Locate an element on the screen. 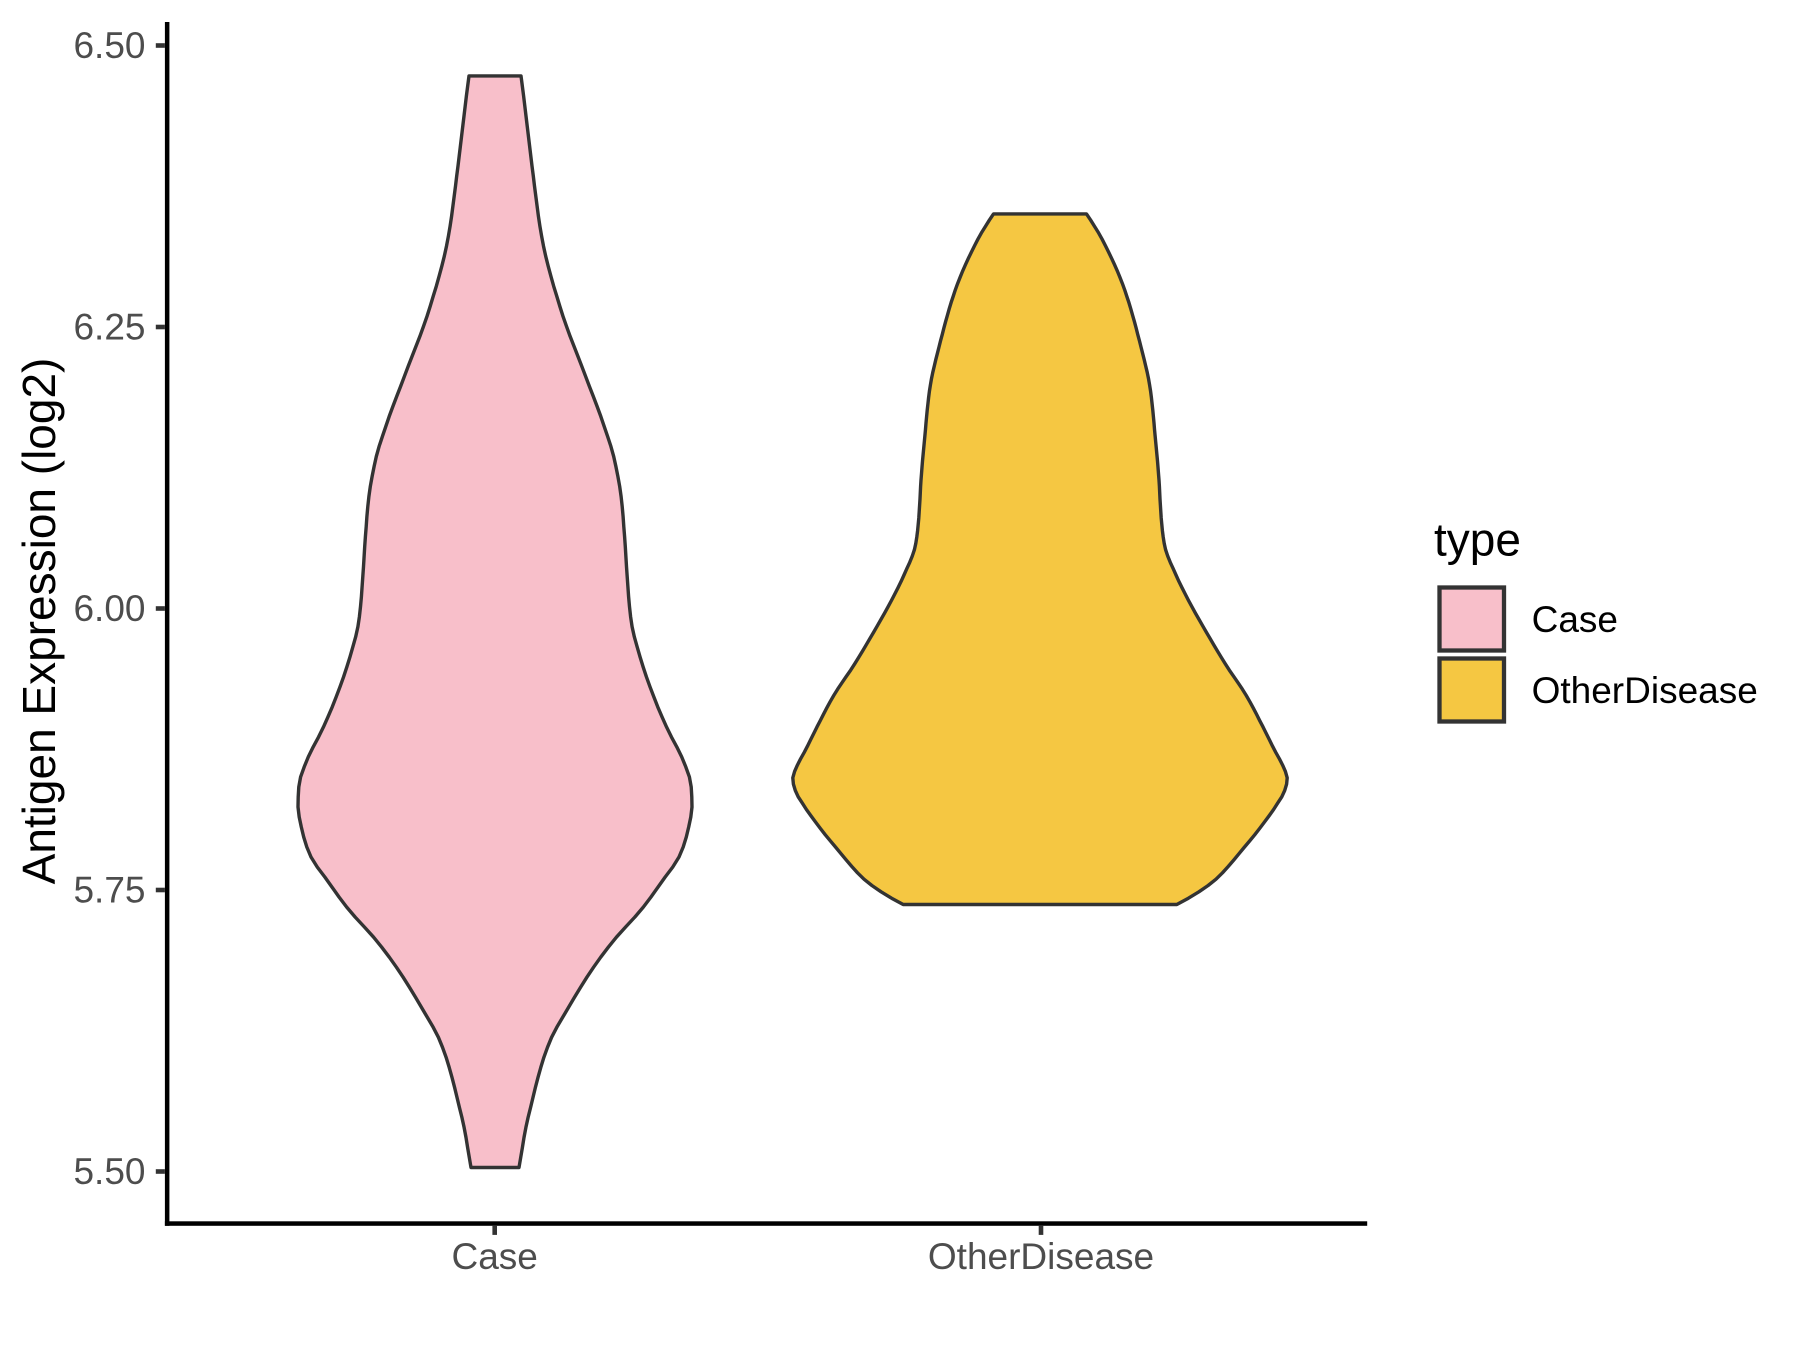  svg-text: type is located at coordinates (1477, 540).